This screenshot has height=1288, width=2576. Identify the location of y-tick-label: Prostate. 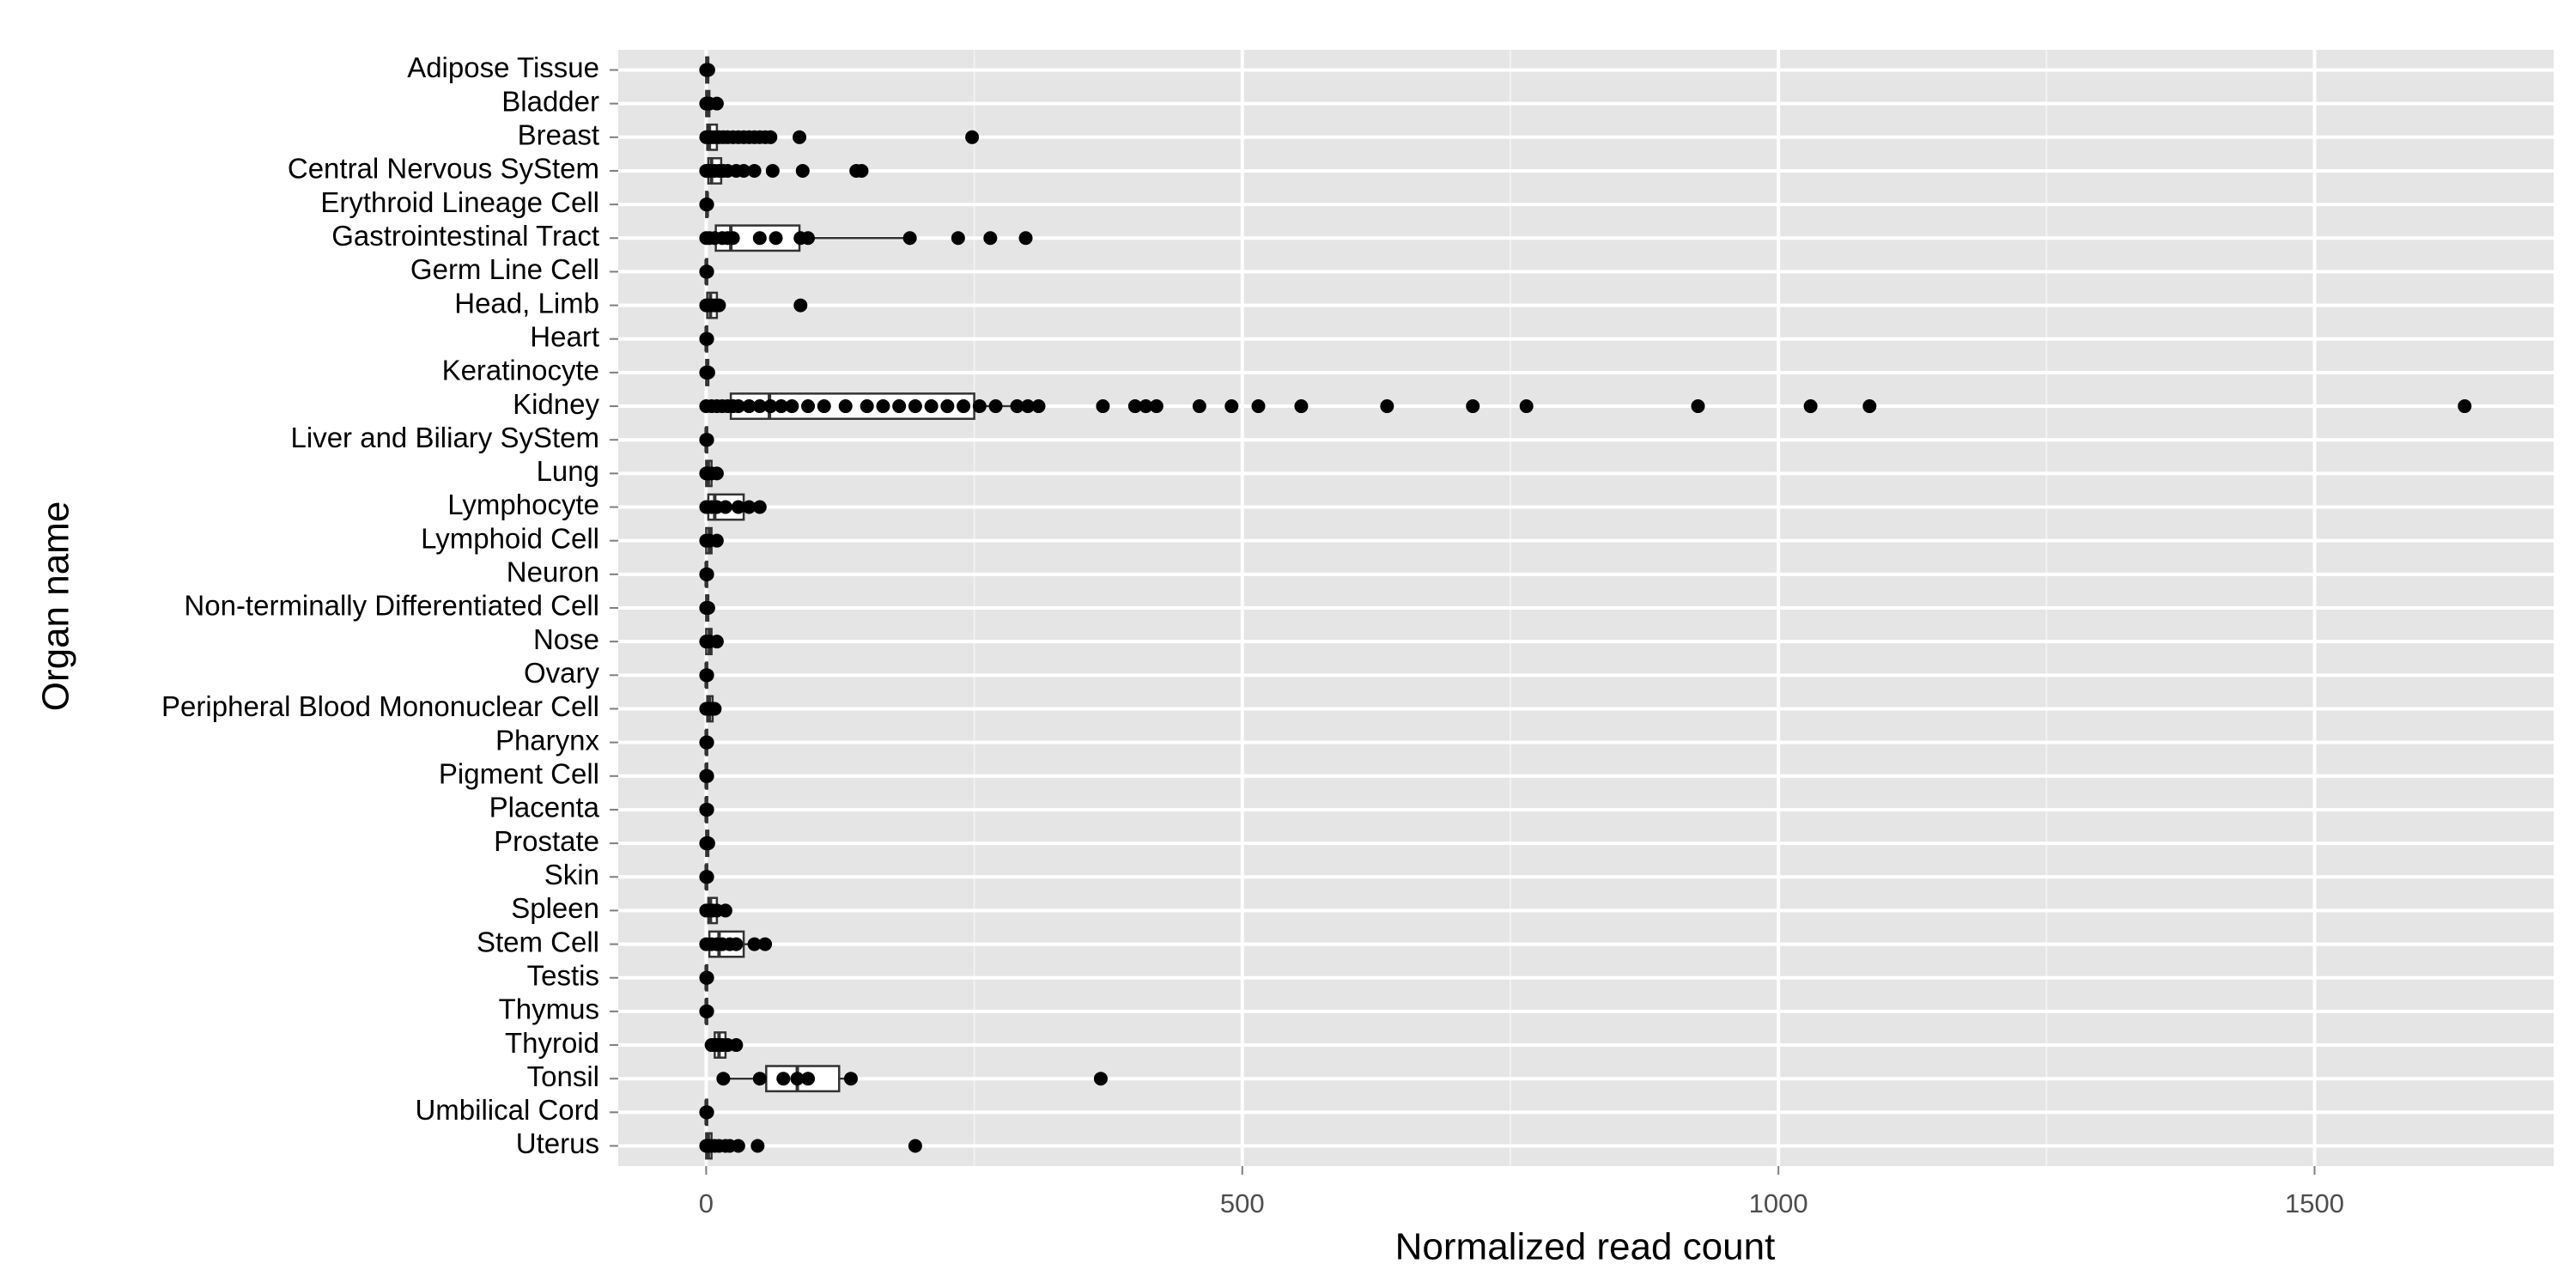
(546, 841).